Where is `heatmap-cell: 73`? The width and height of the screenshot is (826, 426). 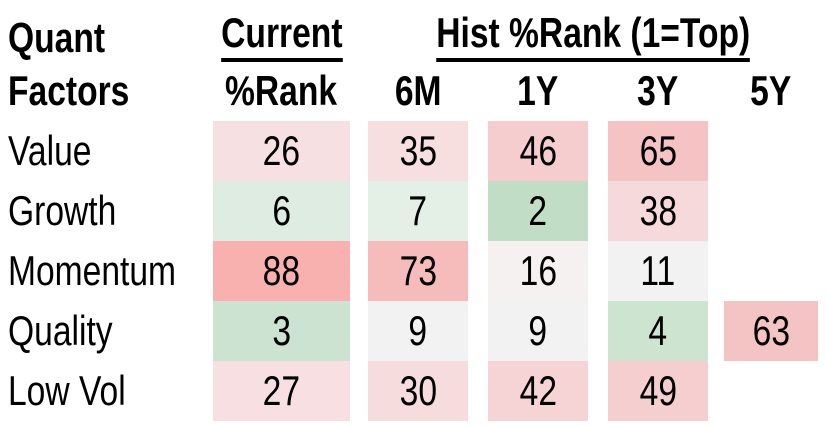
heatmap-cell: 73 is located at coordinates (418, 271).